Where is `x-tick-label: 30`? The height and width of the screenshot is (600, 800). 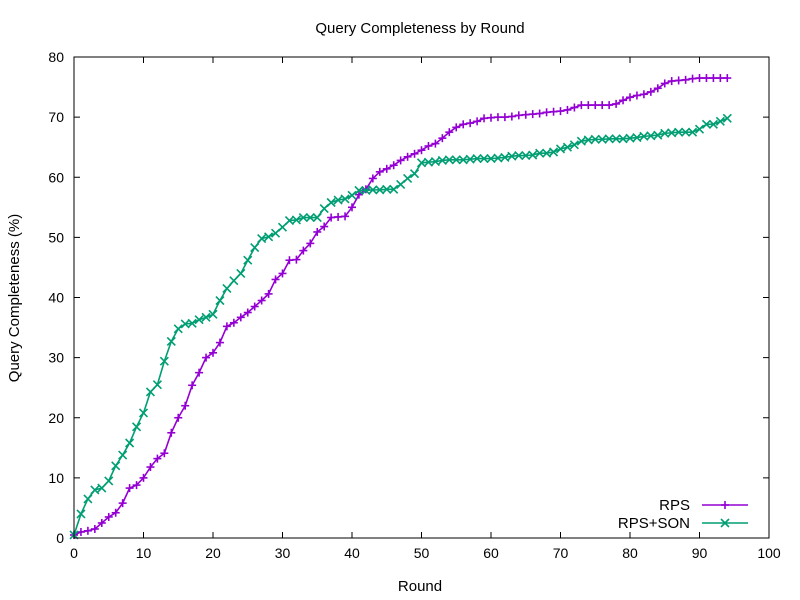
x-tick-label: 30 is located at coordinates (283, 553).